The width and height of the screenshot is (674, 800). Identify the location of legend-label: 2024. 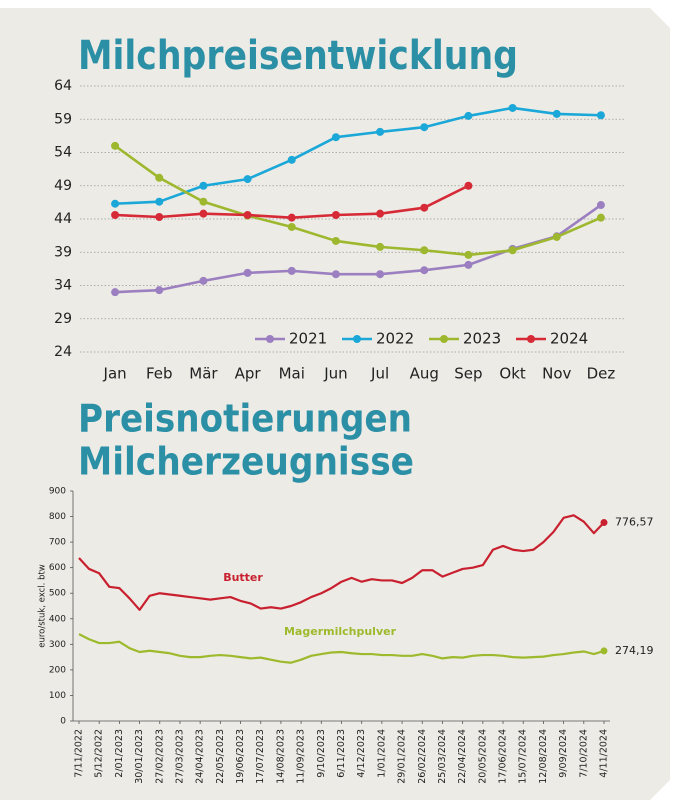
(569, 339).